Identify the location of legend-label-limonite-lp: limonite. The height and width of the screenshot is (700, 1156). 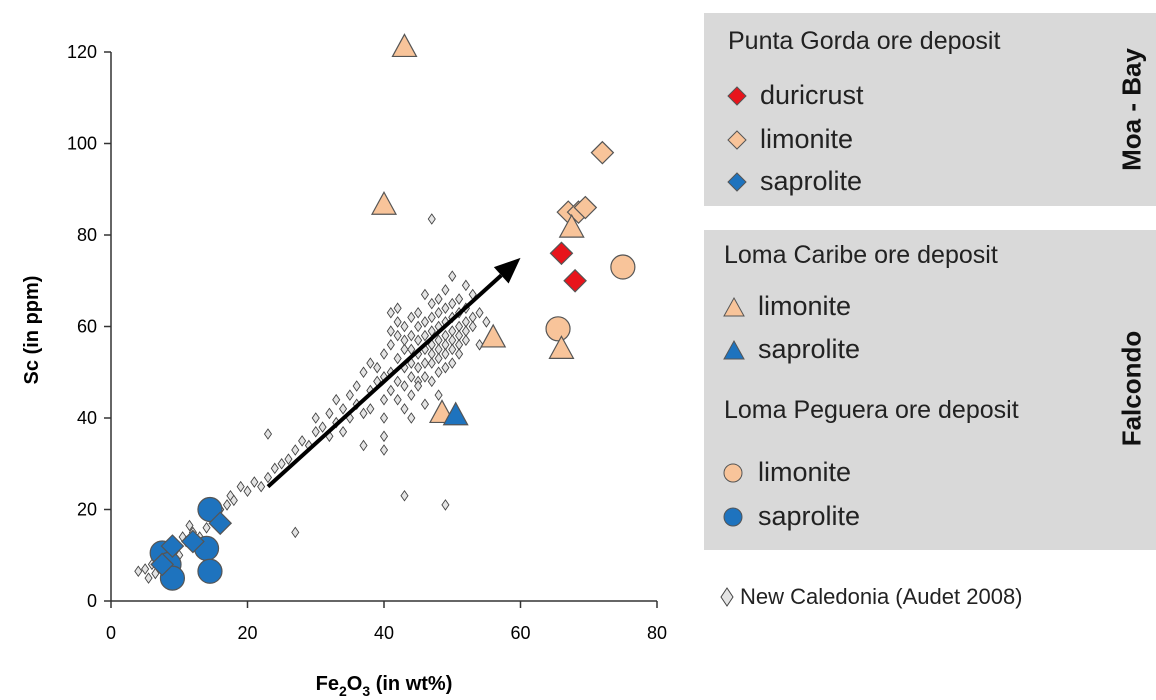
(805, 472).